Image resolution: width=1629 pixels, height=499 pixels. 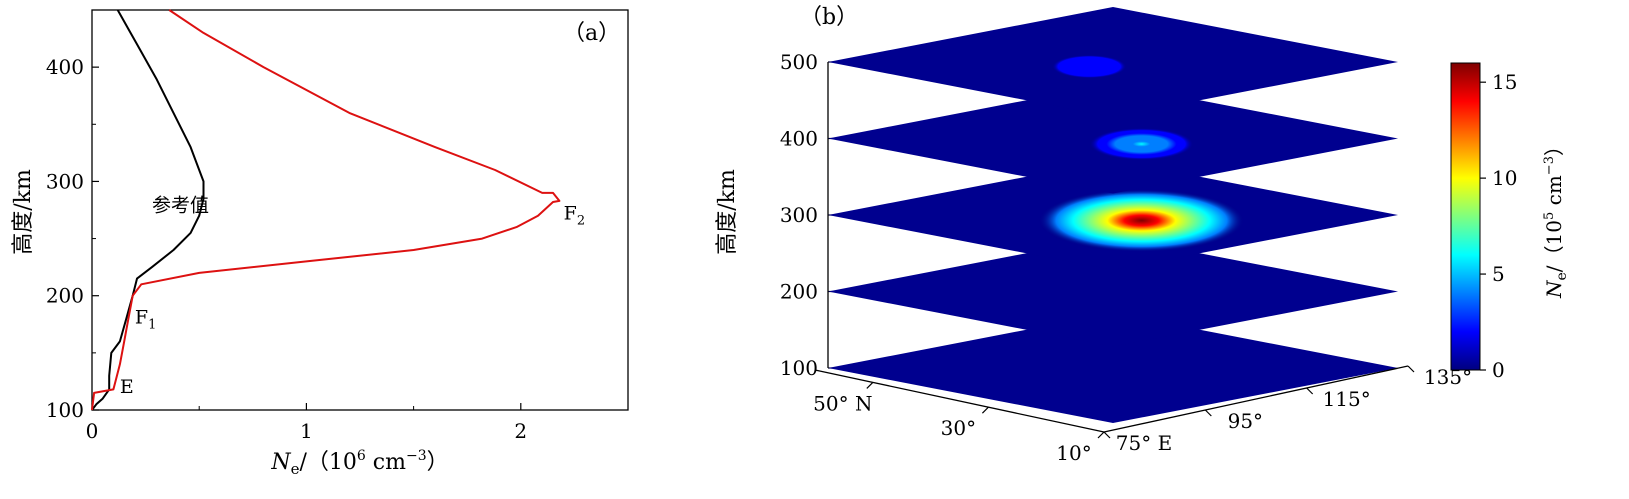 I want to click on lon-tick-label: 115°, so click(x=1347, y=399).